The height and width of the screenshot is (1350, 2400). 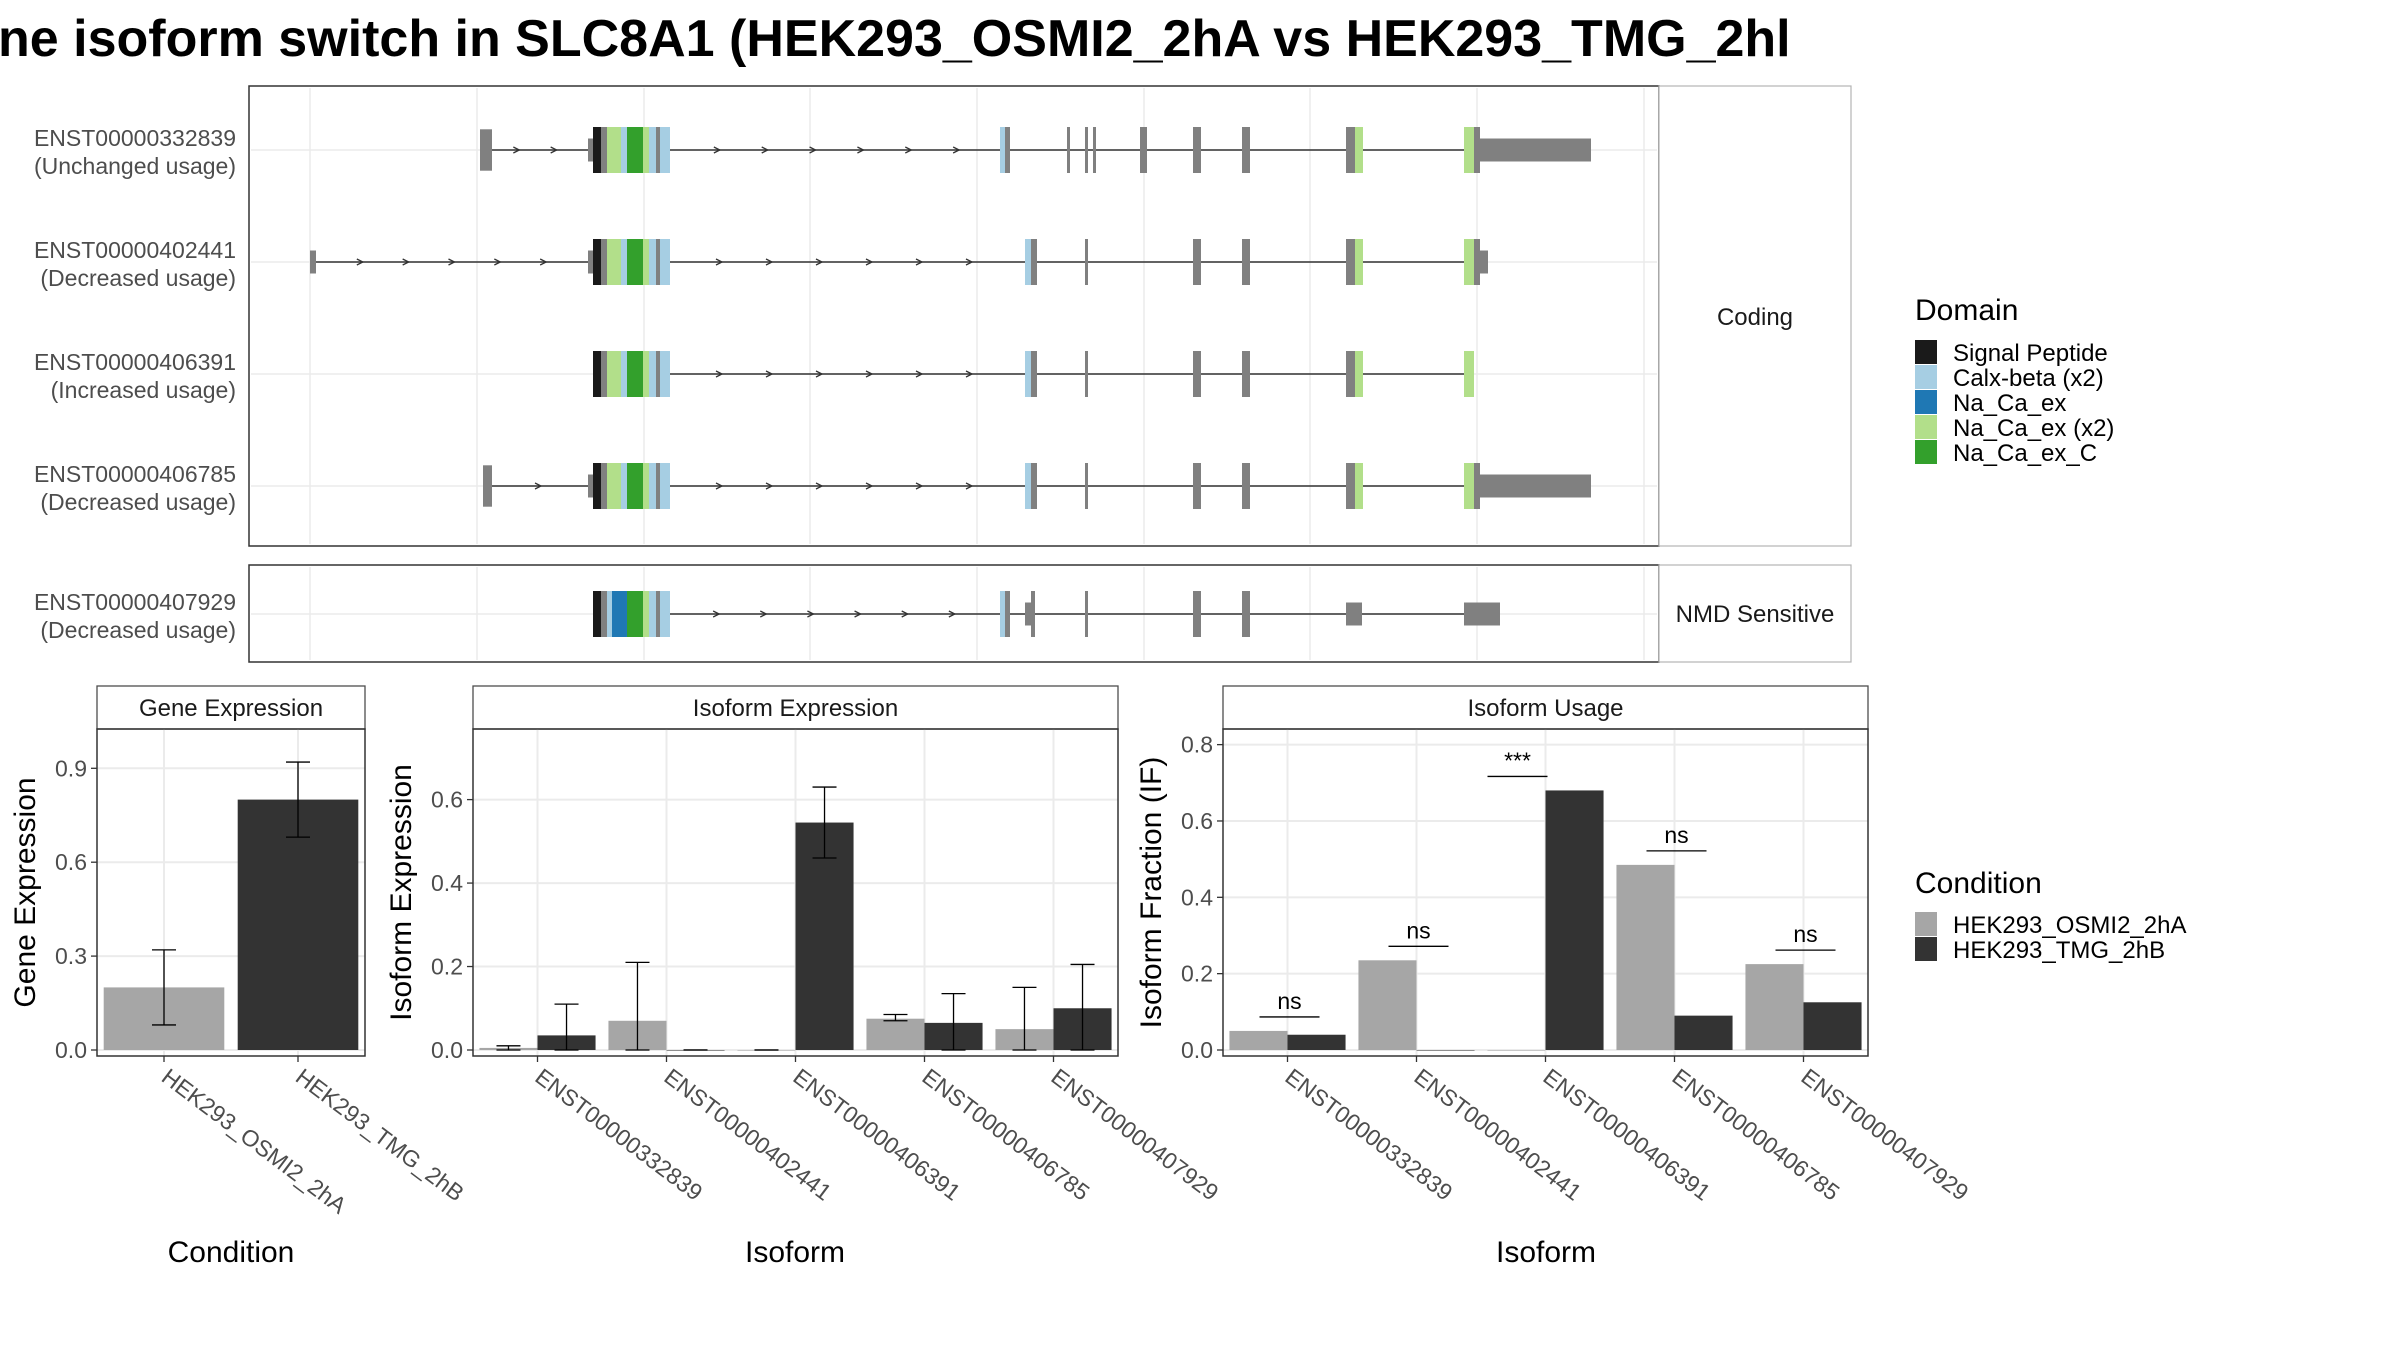 I want to click on y-tick-label: 0.6, so click(x=71, y=862).